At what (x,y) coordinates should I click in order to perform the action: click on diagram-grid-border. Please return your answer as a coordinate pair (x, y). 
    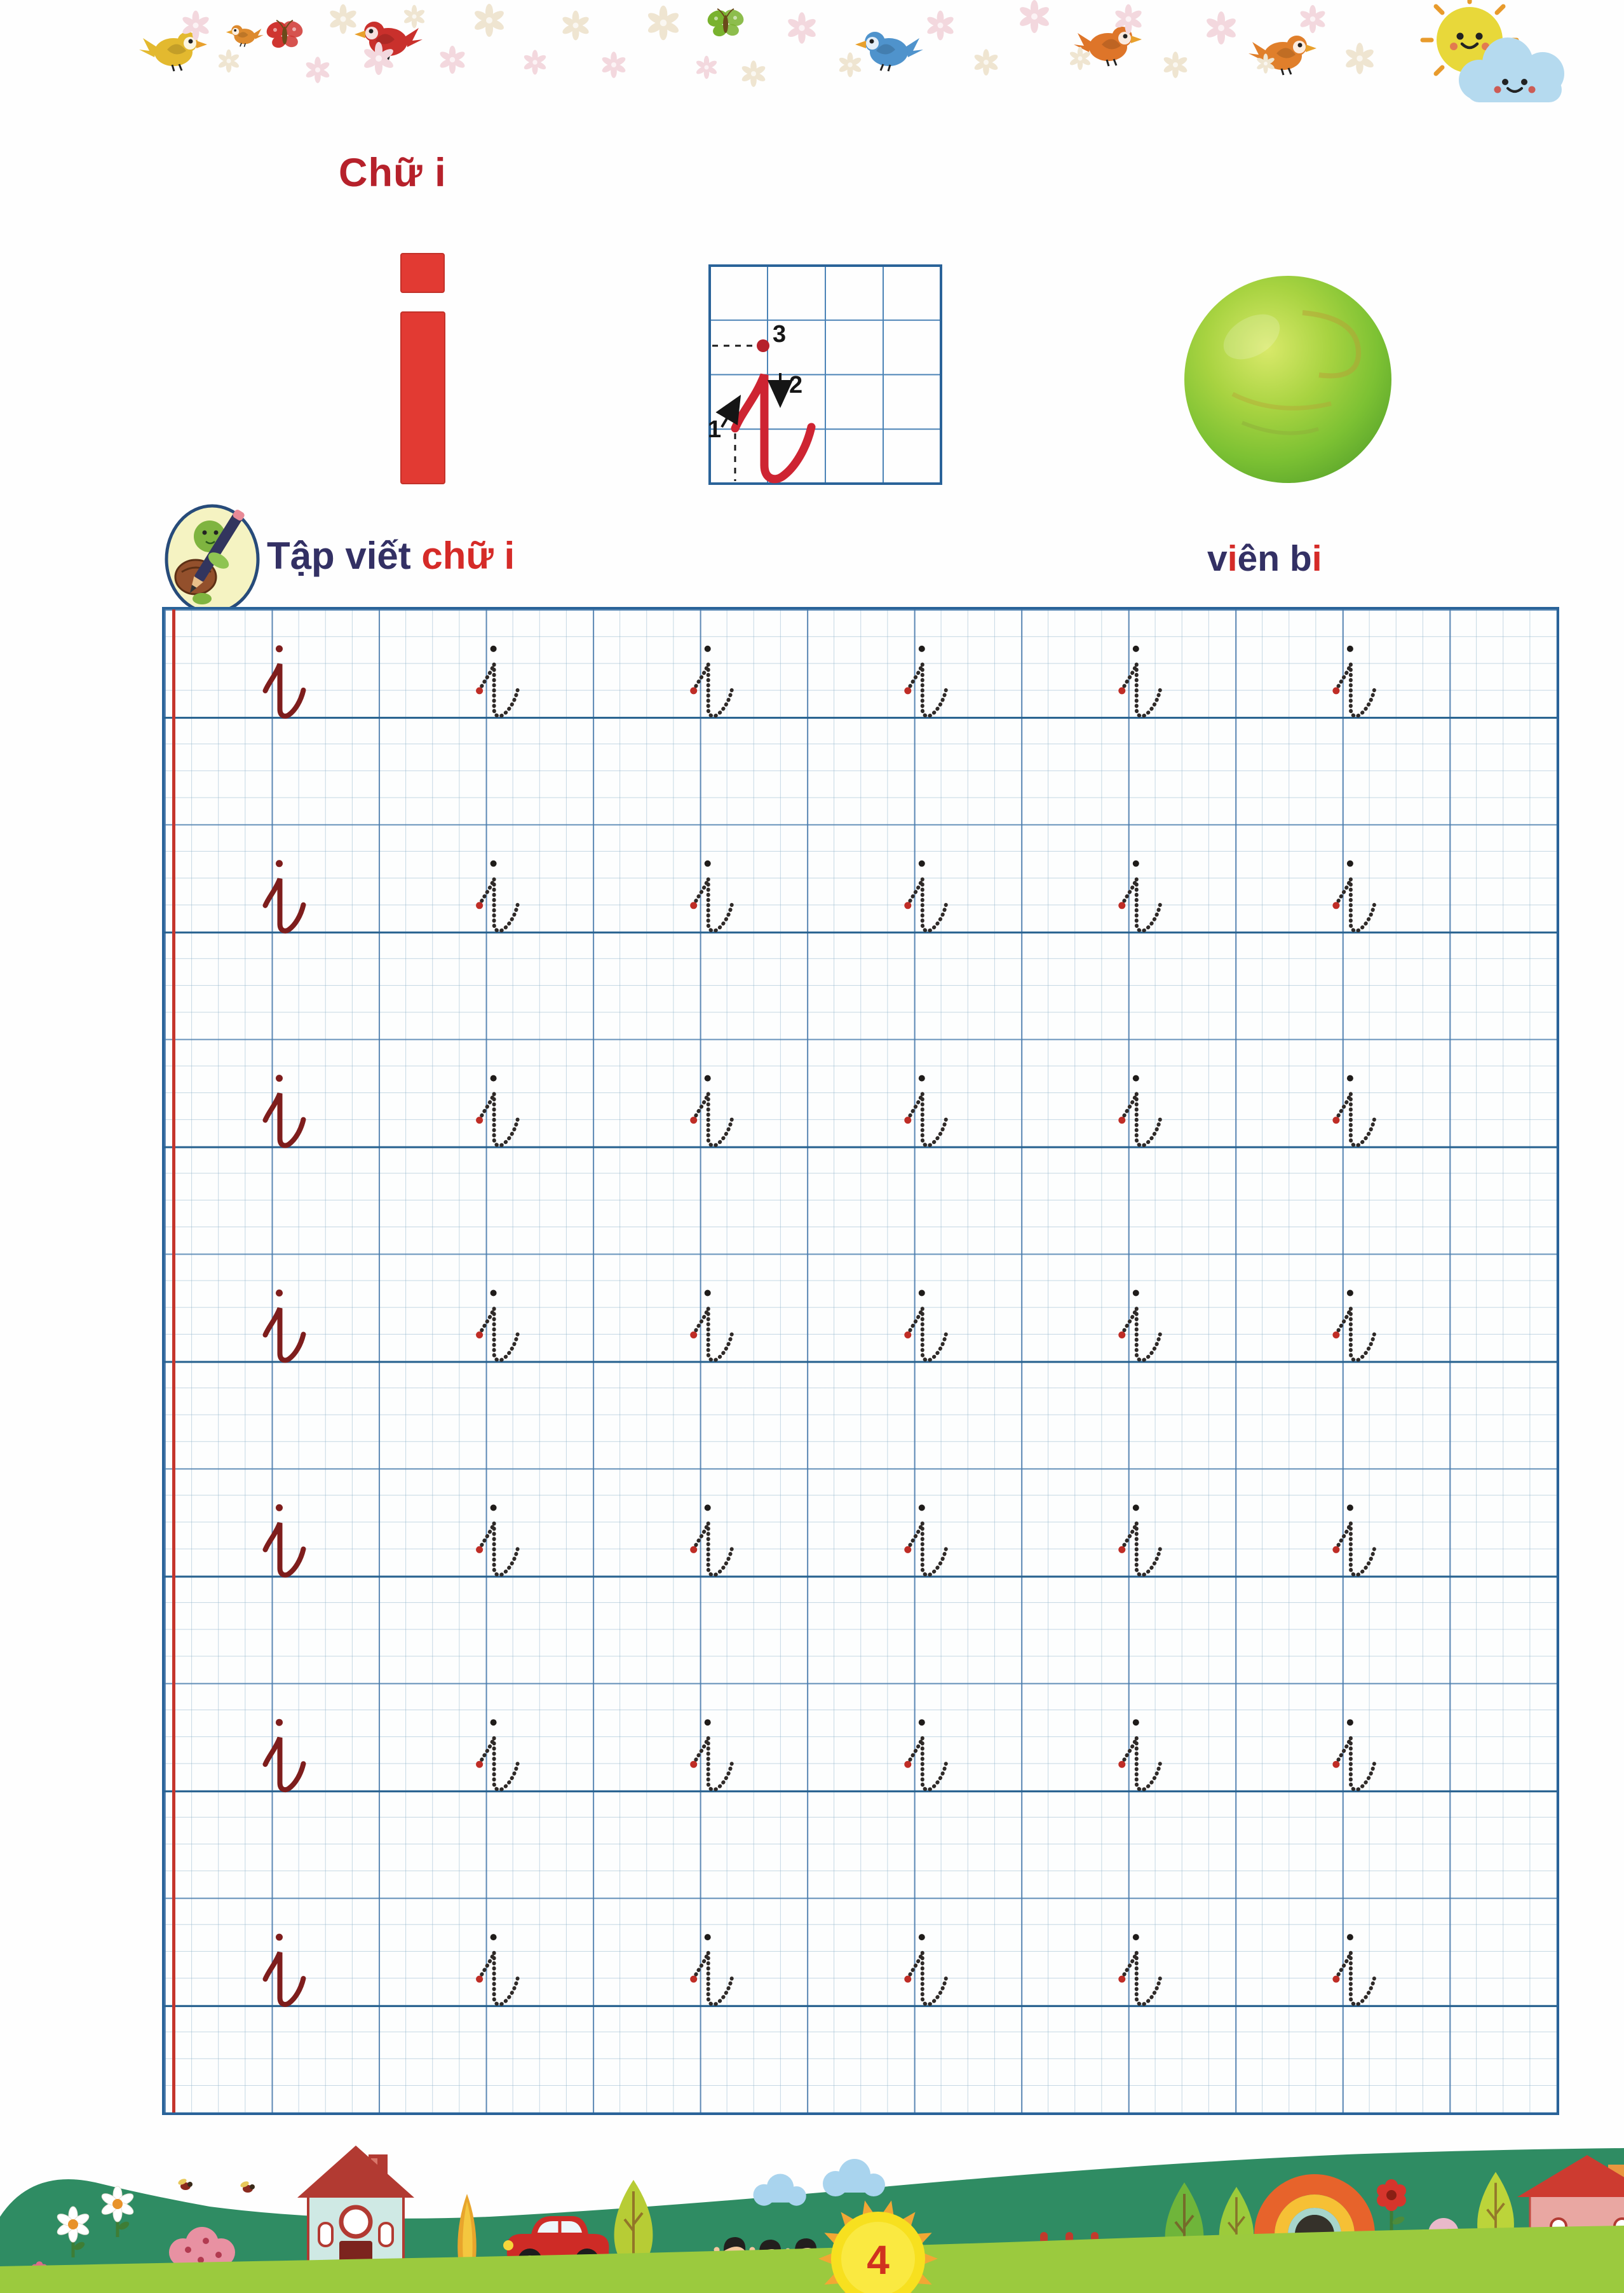
    Looking at the image, I should click on (825, 374).